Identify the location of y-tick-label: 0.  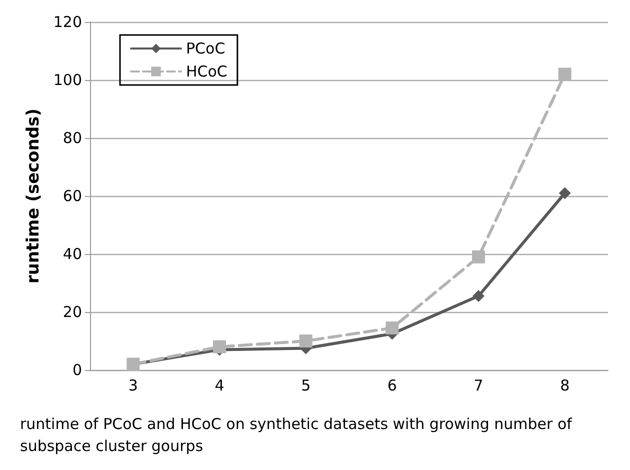
(77, 370).